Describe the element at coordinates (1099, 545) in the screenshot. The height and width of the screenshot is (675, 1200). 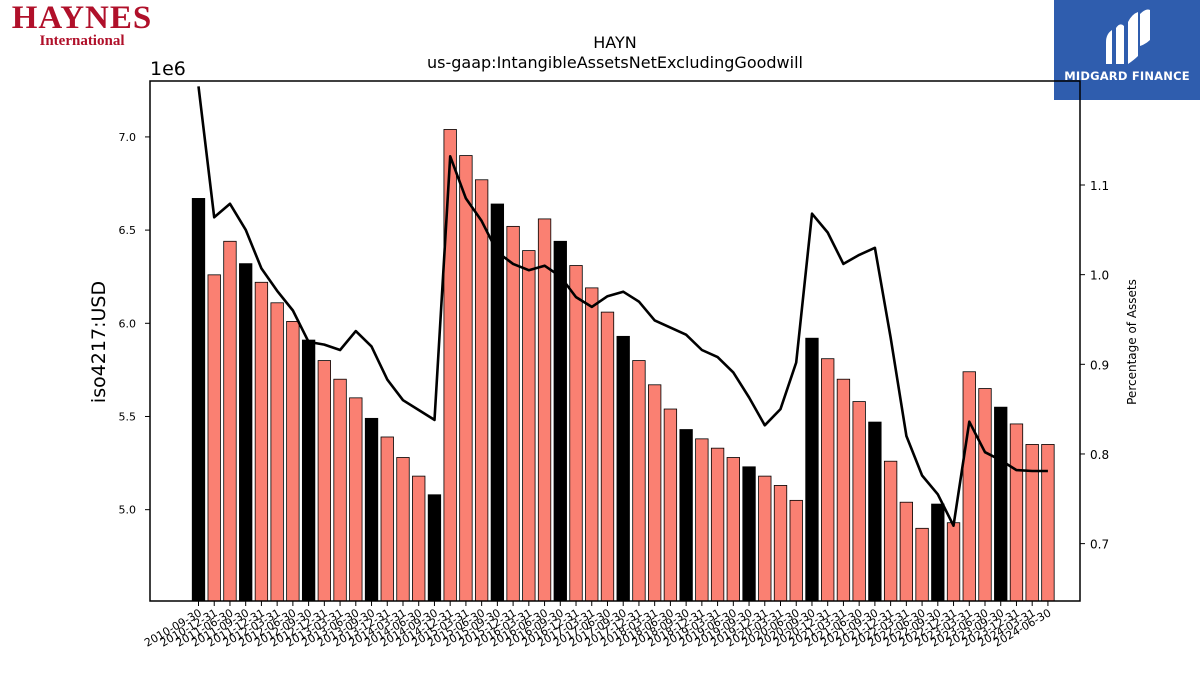
I see `y-right-tick-label: 0.7` at that location.